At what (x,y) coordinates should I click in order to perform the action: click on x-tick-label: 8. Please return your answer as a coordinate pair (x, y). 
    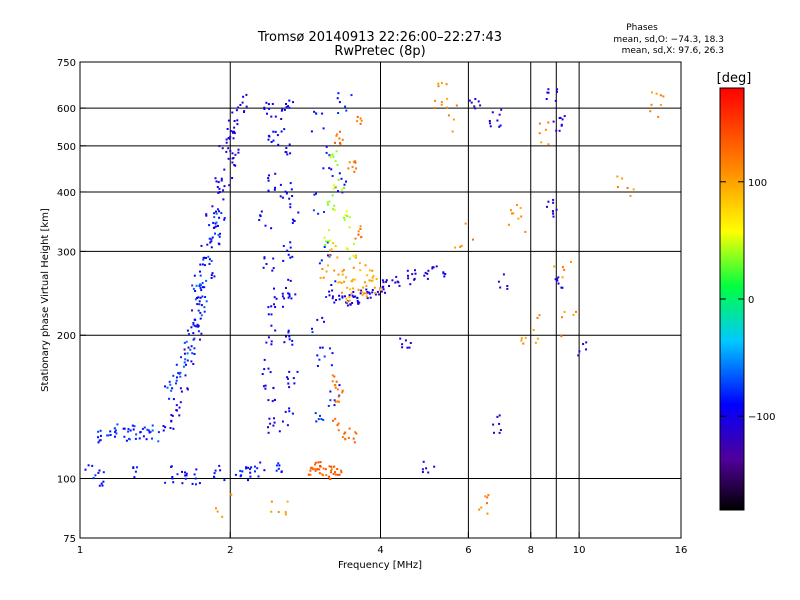
    Looking at the image, I should click on (531, 550).